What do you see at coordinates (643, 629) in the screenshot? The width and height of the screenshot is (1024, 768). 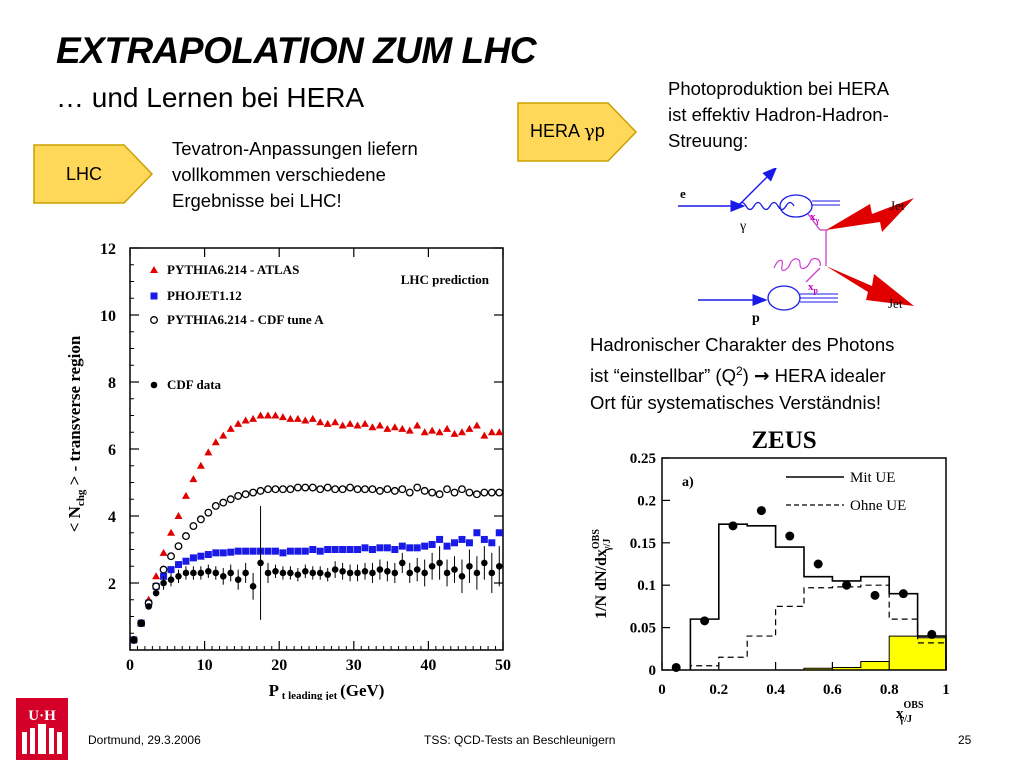 I see `zeus-y-tick-label: 0.05` at bounding box center [643, 629].